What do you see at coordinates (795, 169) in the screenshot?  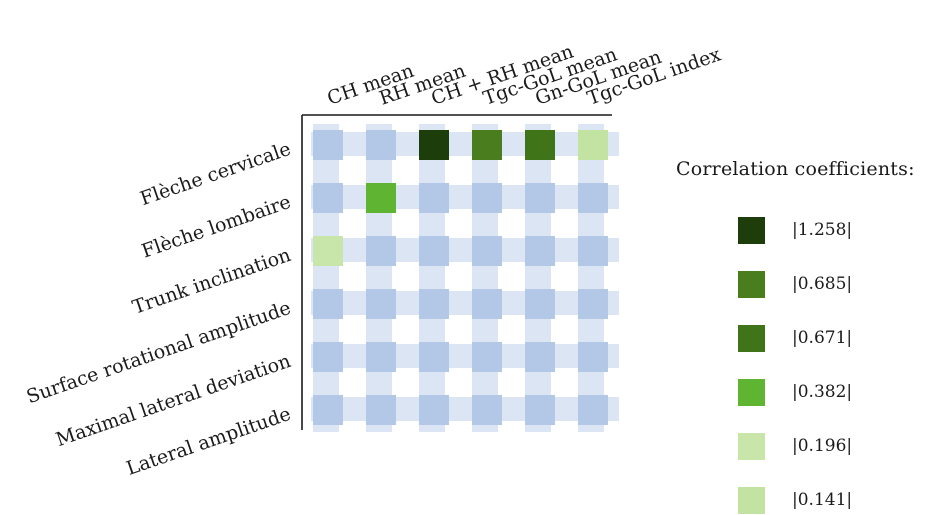 I see `legend-title: Correlation coefficients:` at bounding box center [795, 169].